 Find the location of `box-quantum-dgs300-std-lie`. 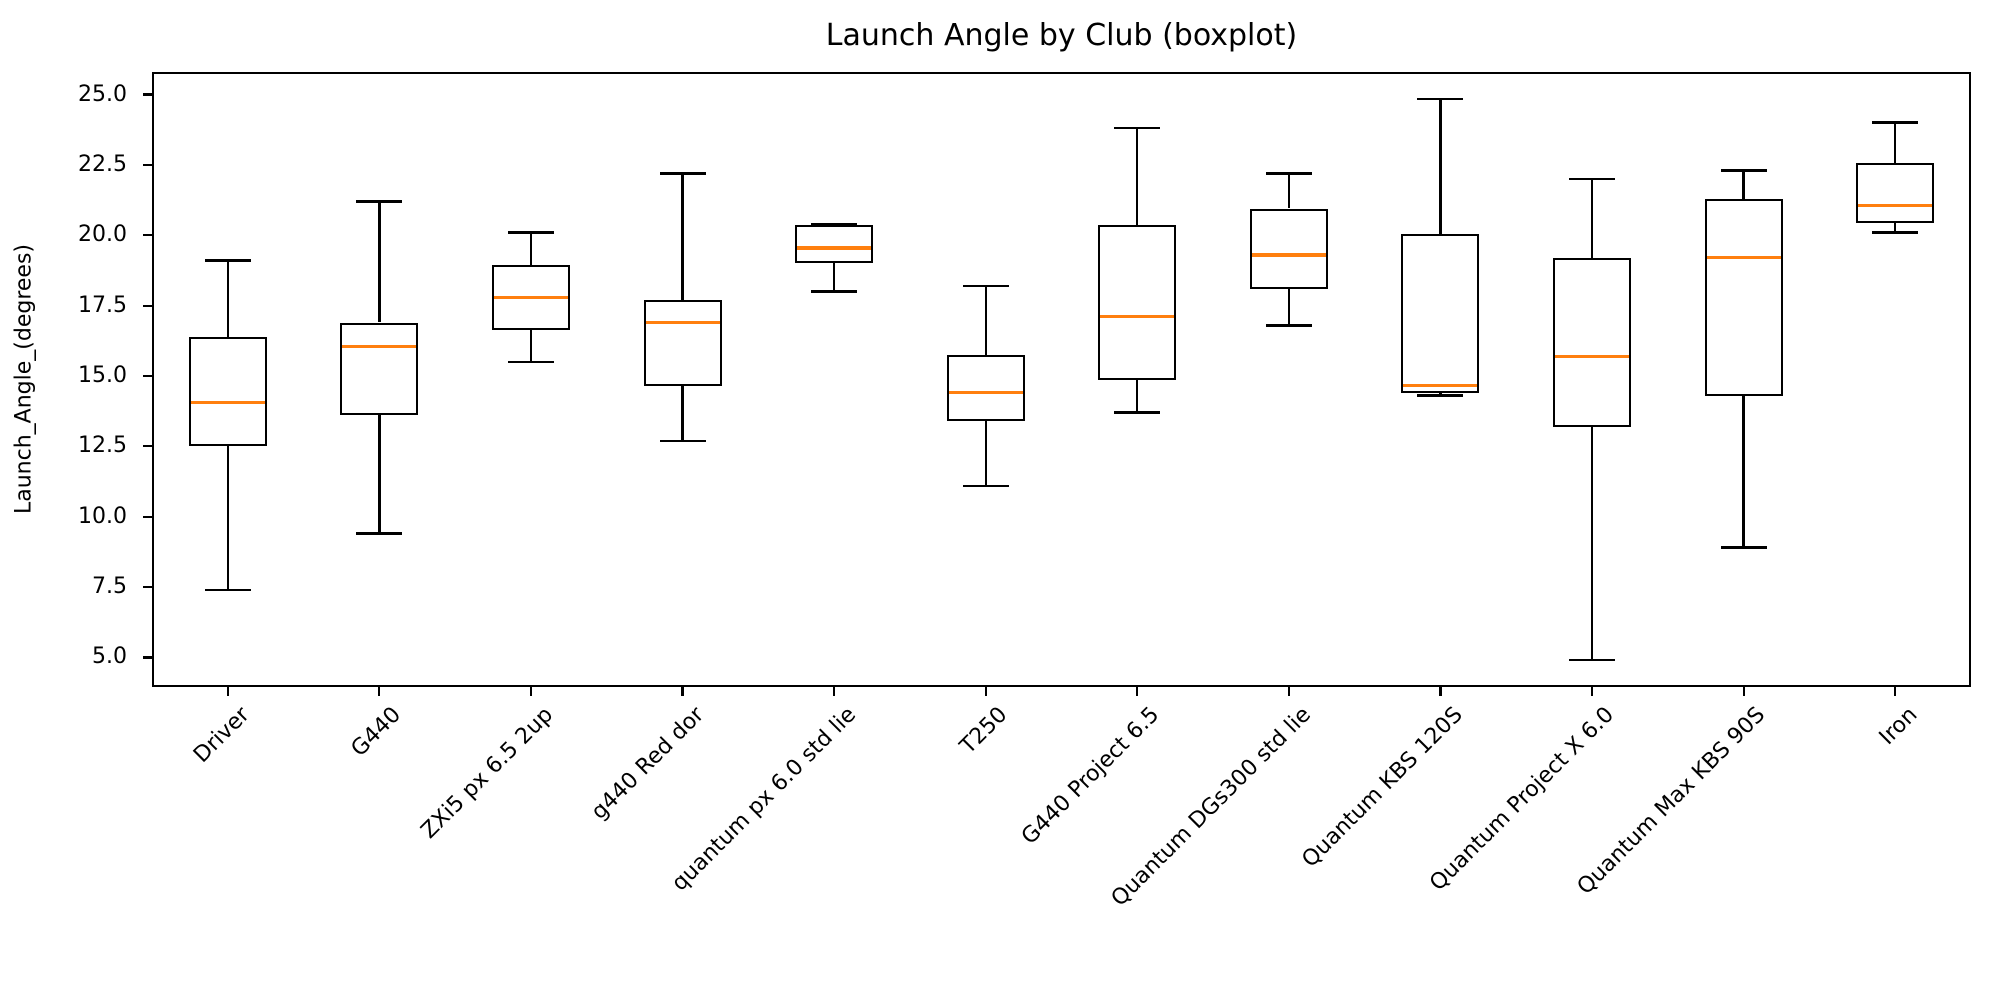

box-quantum-dgs300-std-lie is located at coordinates (1288, 248).